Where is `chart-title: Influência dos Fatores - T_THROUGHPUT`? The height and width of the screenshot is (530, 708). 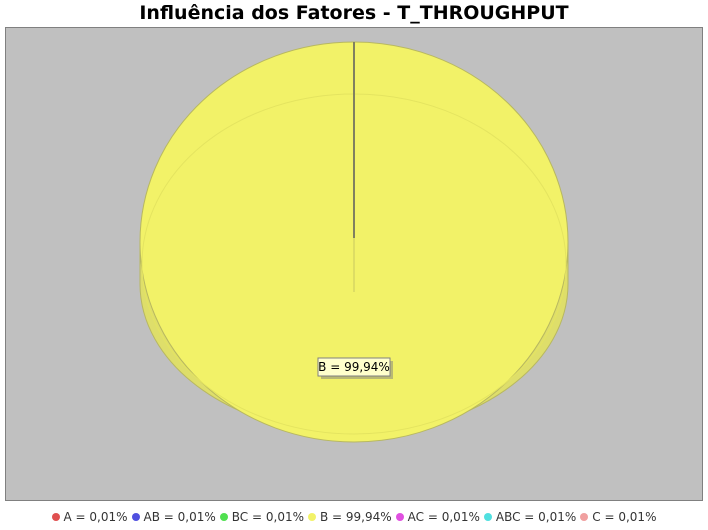
chart-title: Influência dos Fatores - T_THROUGHPUT is located at coordinates (354, 13).